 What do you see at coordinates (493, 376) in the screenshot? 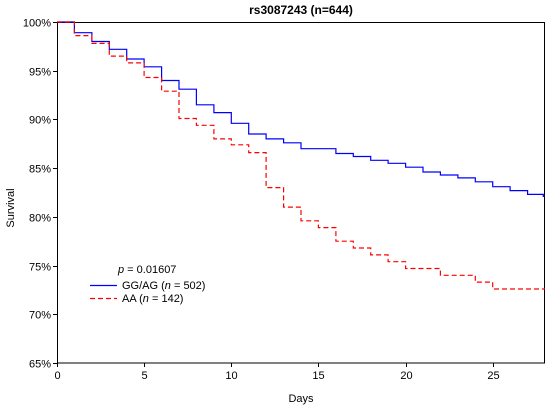
I see `x-tick-label: 25` at bounding box center [493, 376].